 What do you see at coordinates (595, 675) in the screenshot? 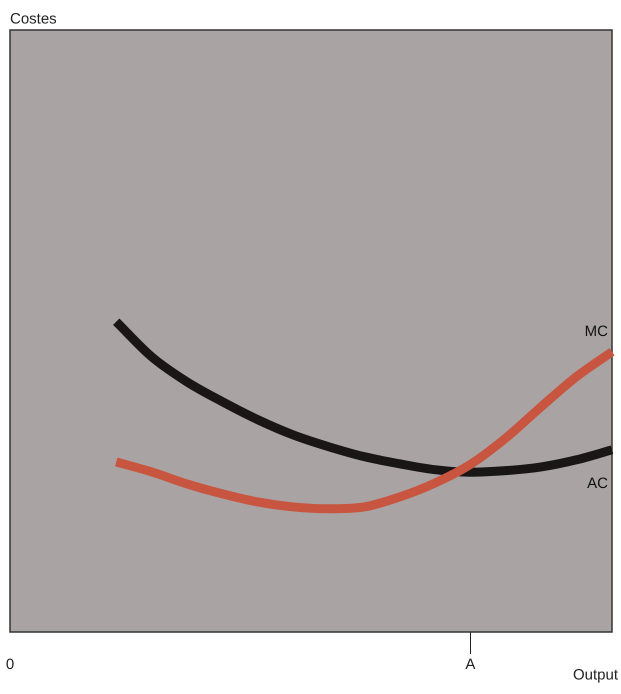
I see `x-axis-title: Output` at bounding box center [595, 675].